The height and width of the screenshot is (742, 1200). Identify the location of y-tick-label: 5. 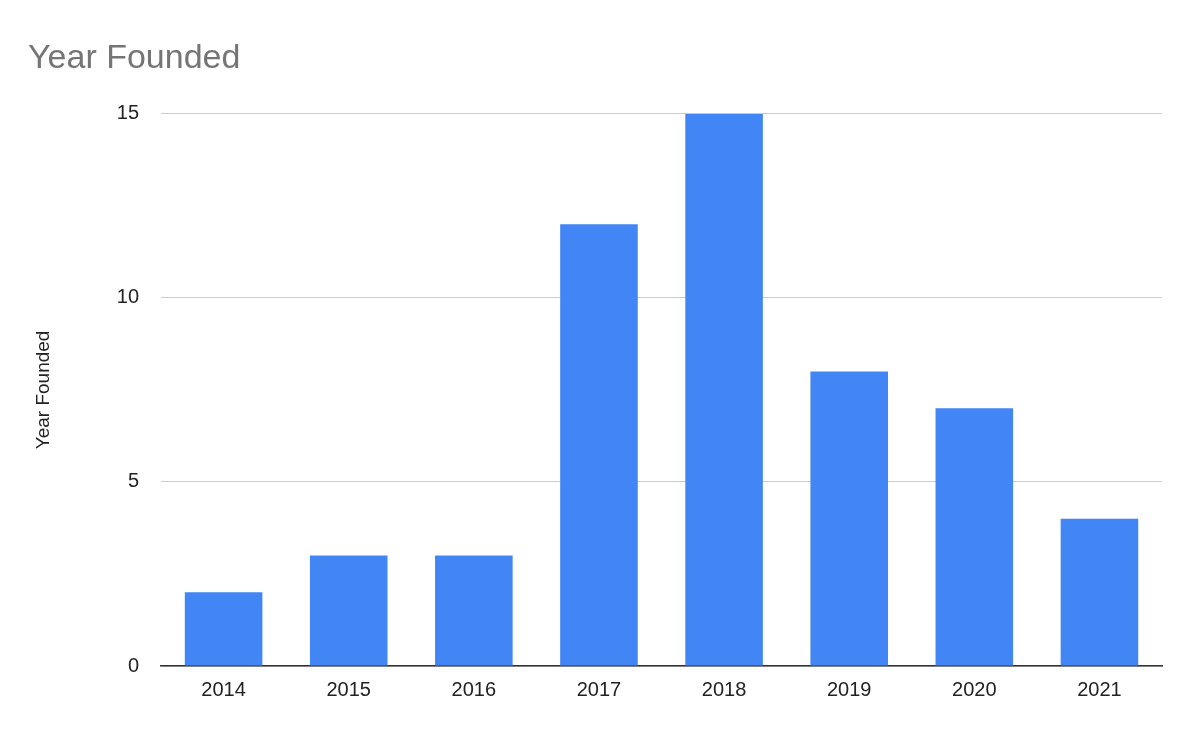
(133, 480).